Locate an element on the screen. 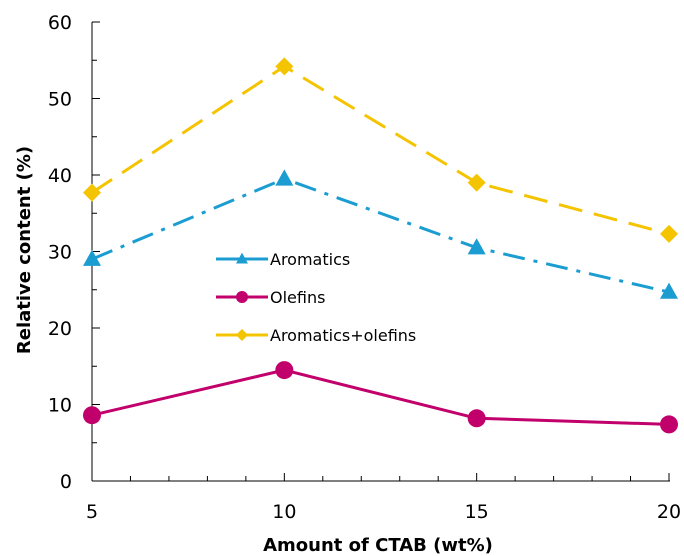 Image resolution: width=684 pixels, height=556 pixels. legend-item: Aromatics+olefins is located at coordinates (316, 335).